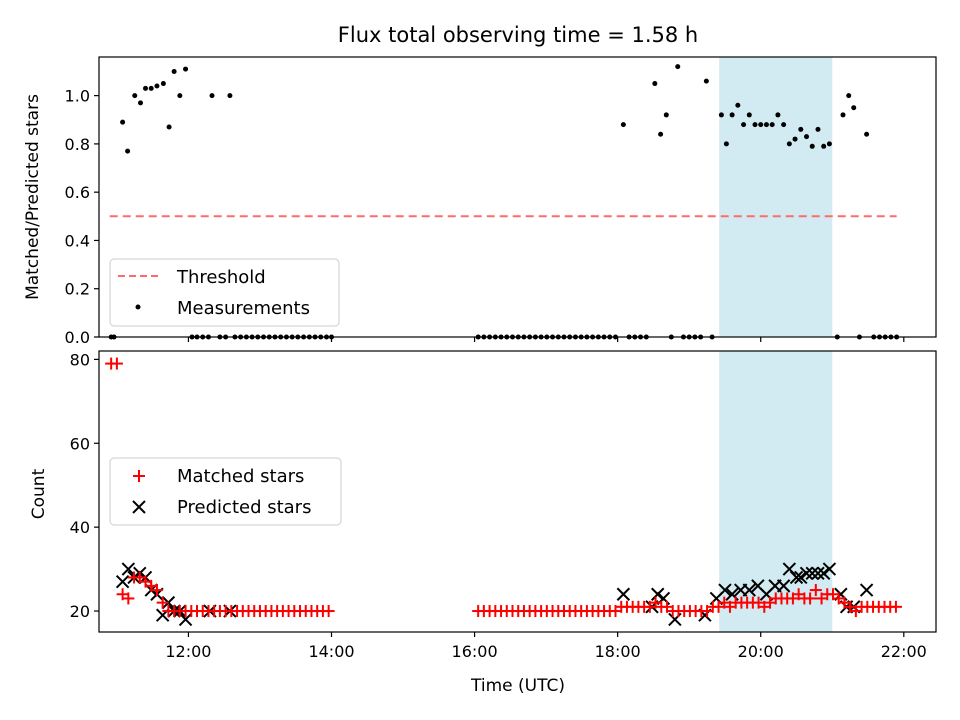 The height and width of the screenshot is (720, 960). What do you see at coordinates (77, 337) in the screenshot?
I see `y-tick-label: 0.0` at bounding box center [77, 337].